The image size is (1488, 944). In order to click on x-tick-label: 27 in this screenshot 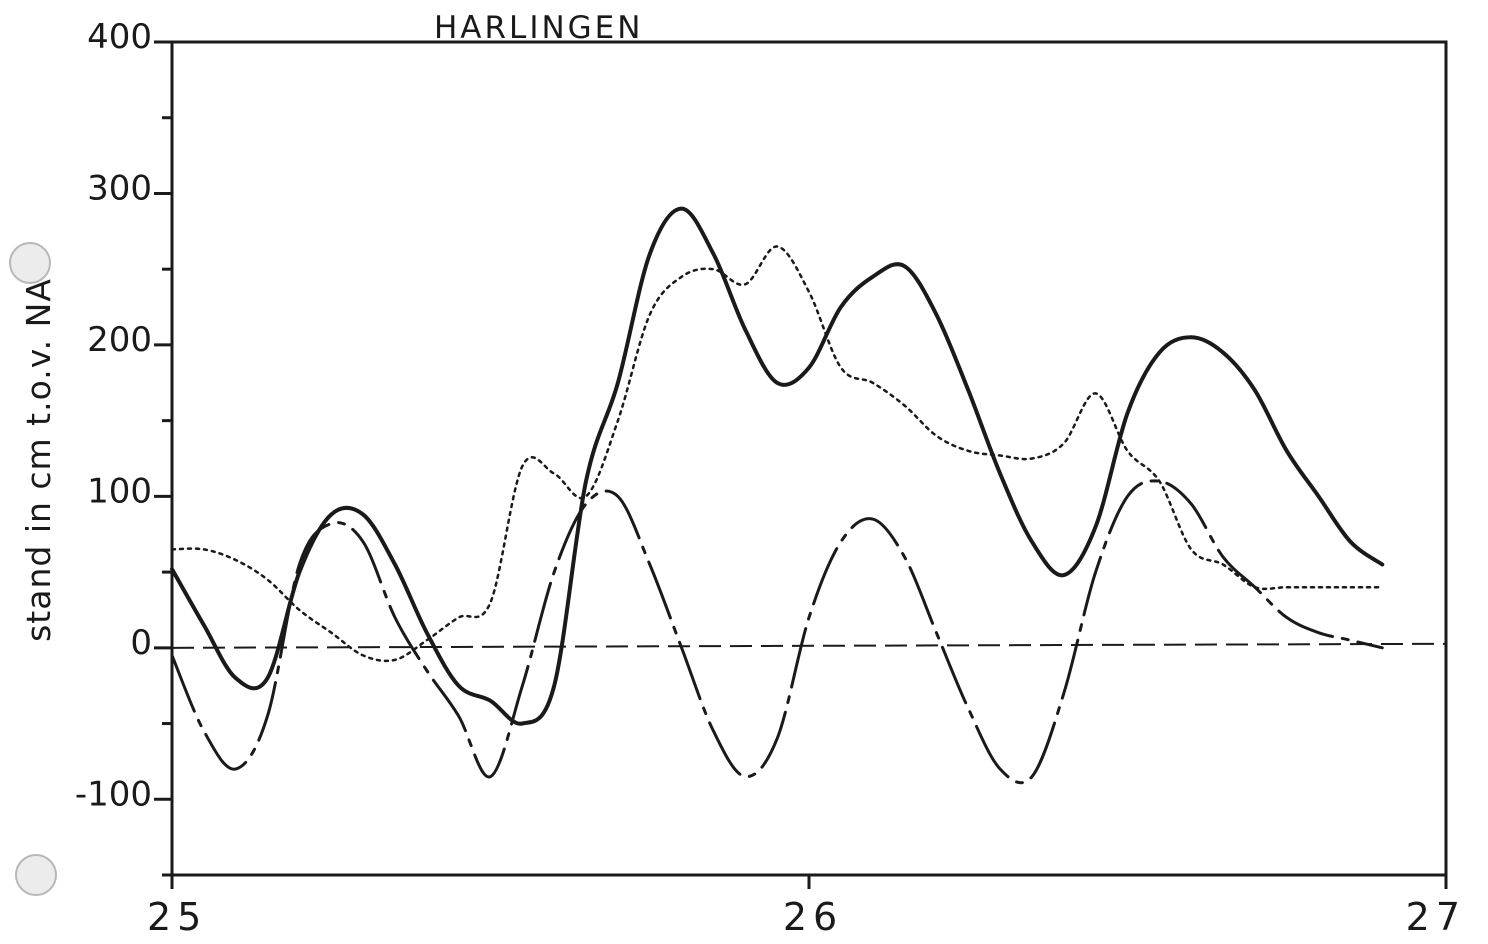, I will do `click(1436, 917)`.